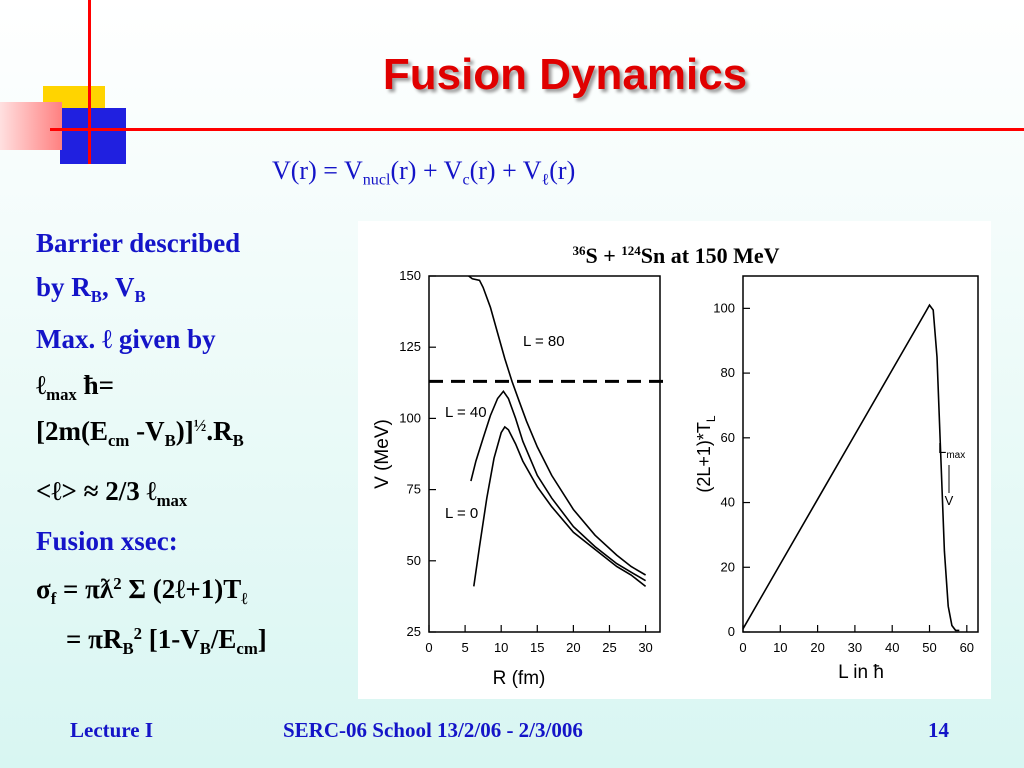  I want to click on right-y-tick-label: 60, so click(728, 437).